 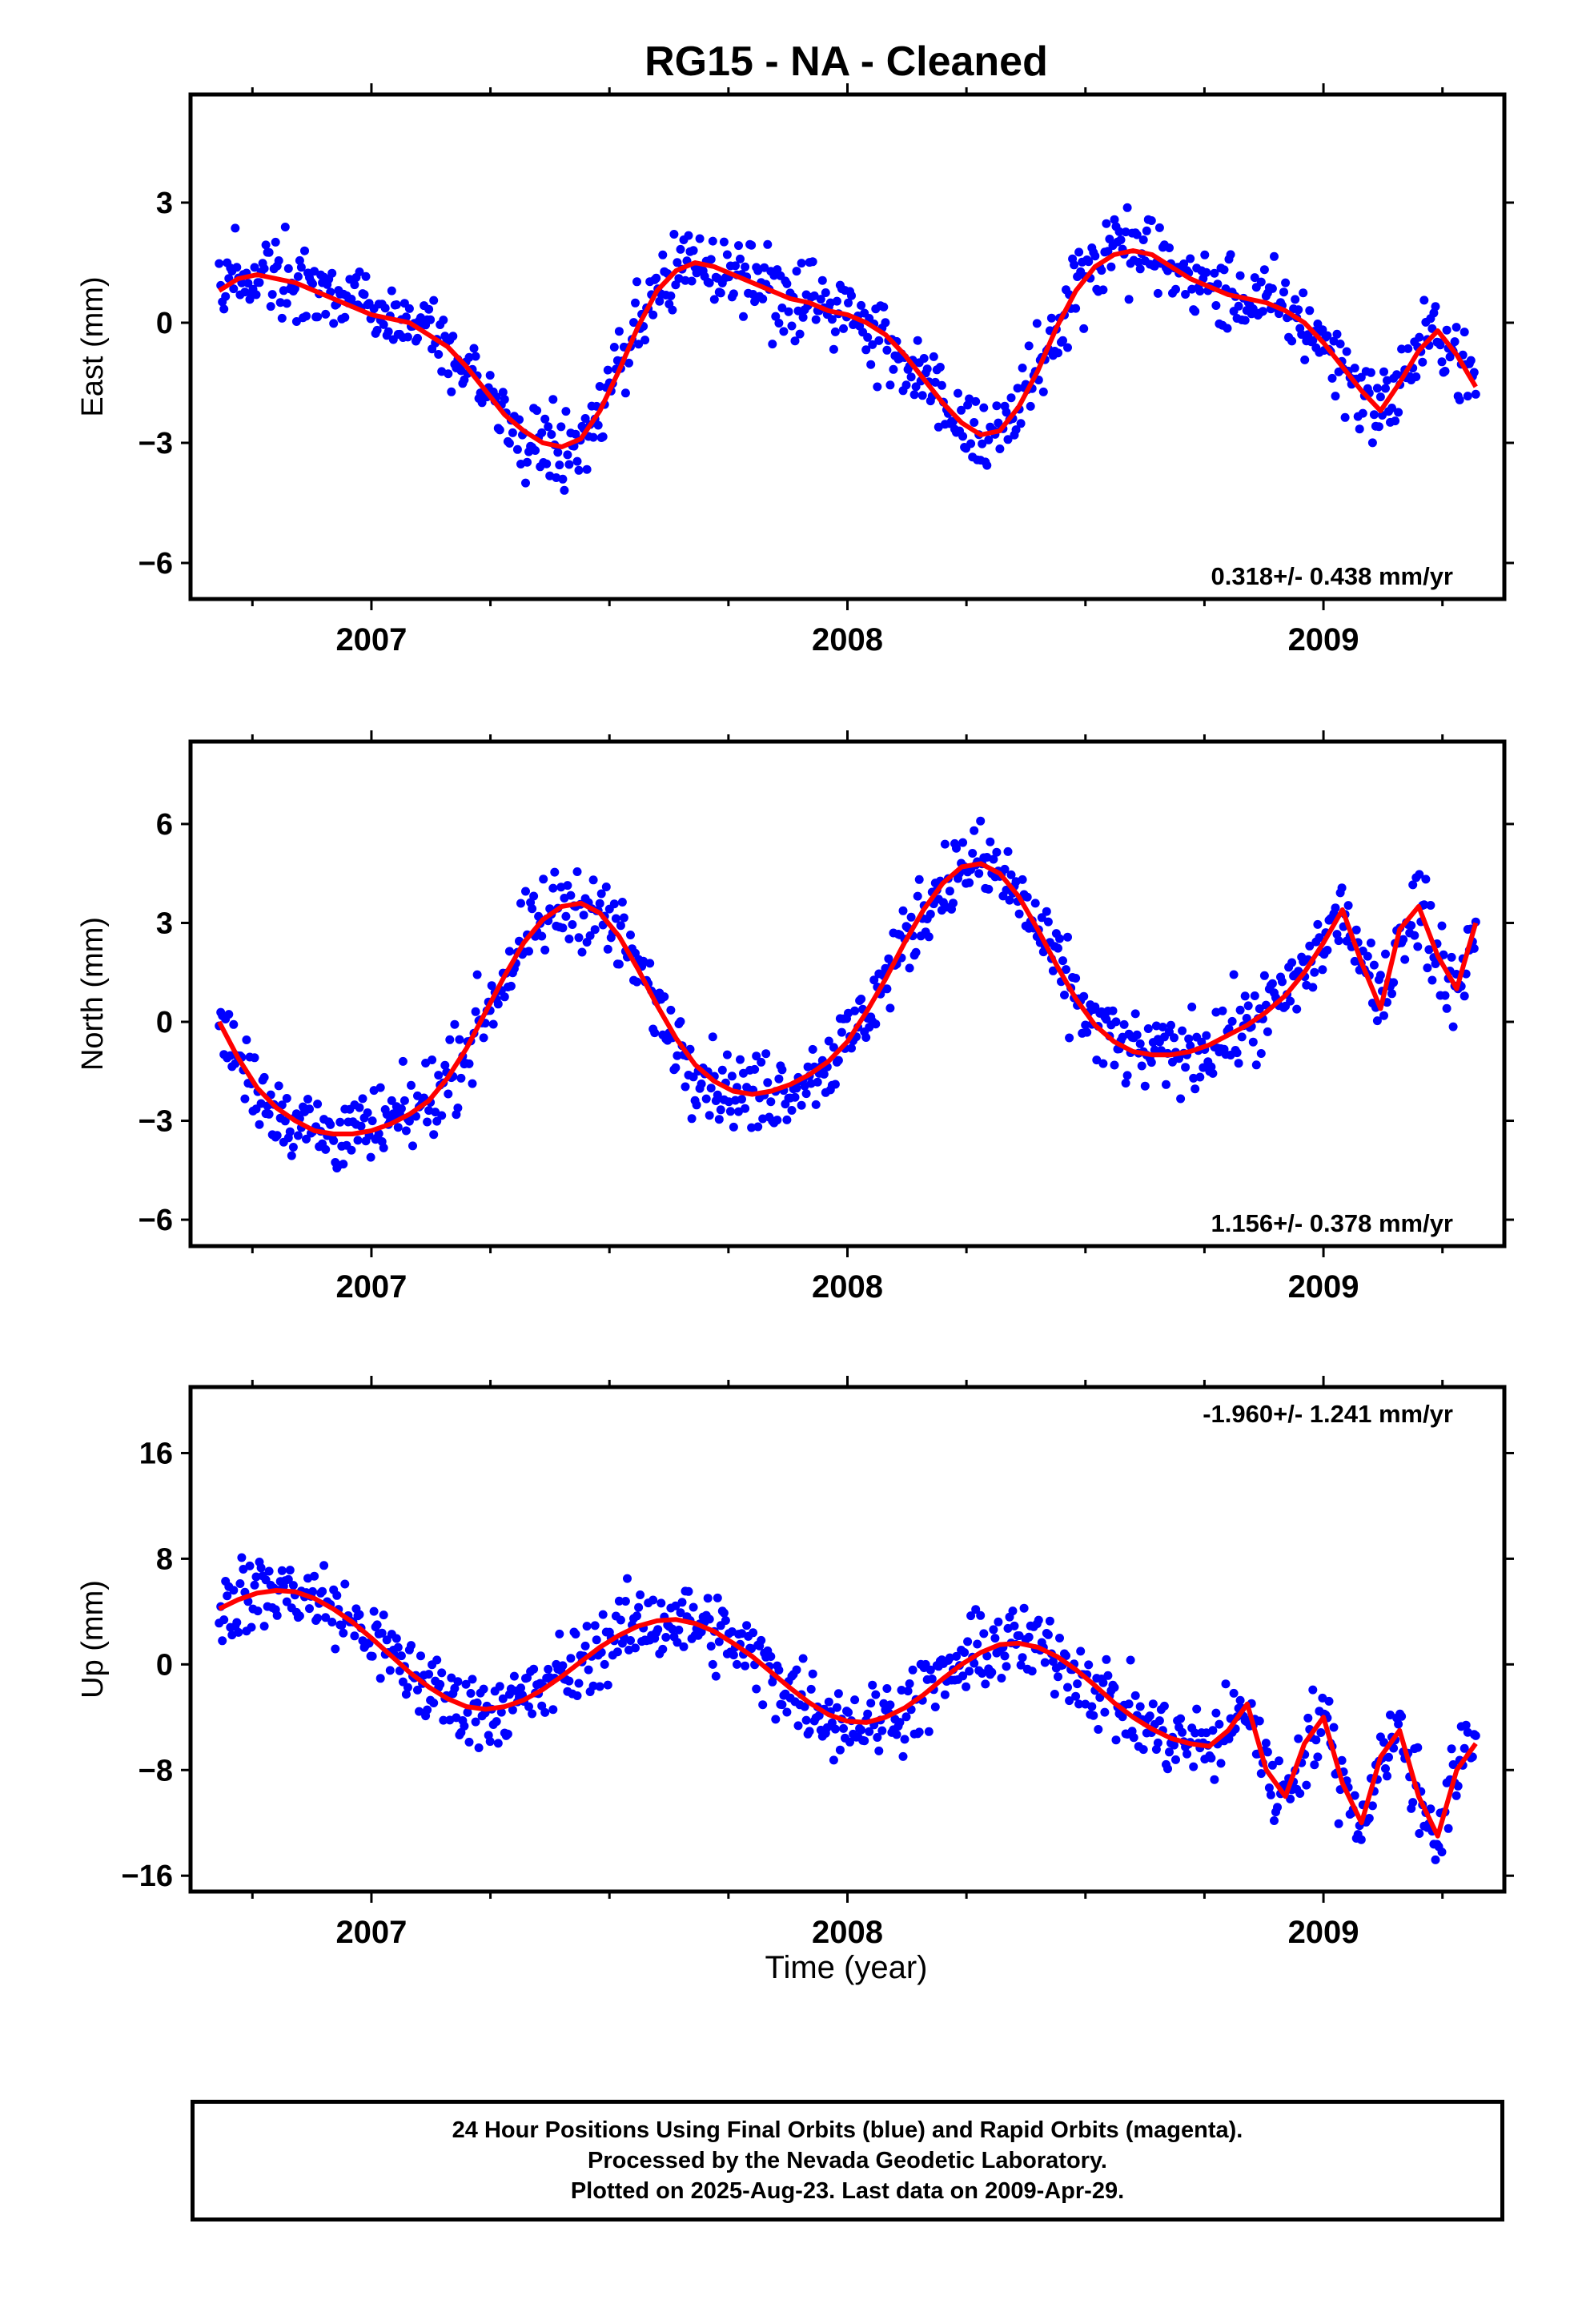 I want to click on model-fit-line, so click(x=848, y=1713).